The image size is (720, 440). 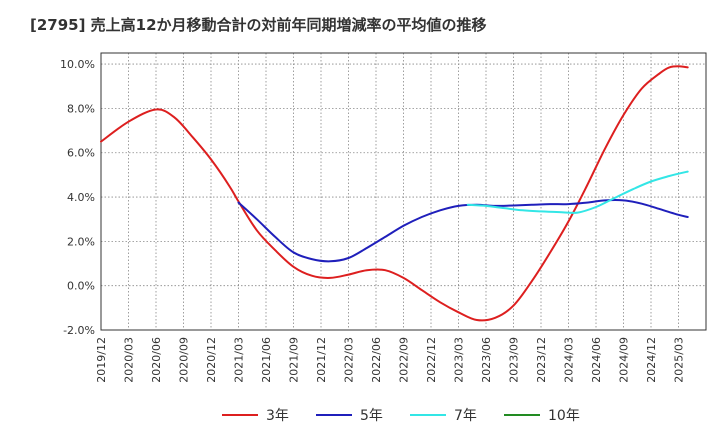 What do you see at coordinates (564, 416) in the screenshot?
I see `legend-label-3: 10年` at bounding box center [564, 416].